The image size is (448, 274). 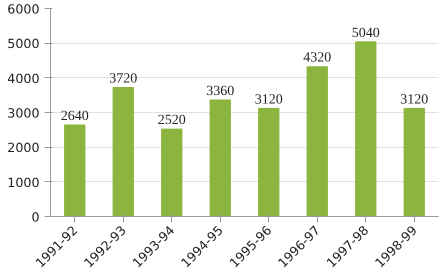 I want to click on data-label: 3720, so click(x=123, y=79).